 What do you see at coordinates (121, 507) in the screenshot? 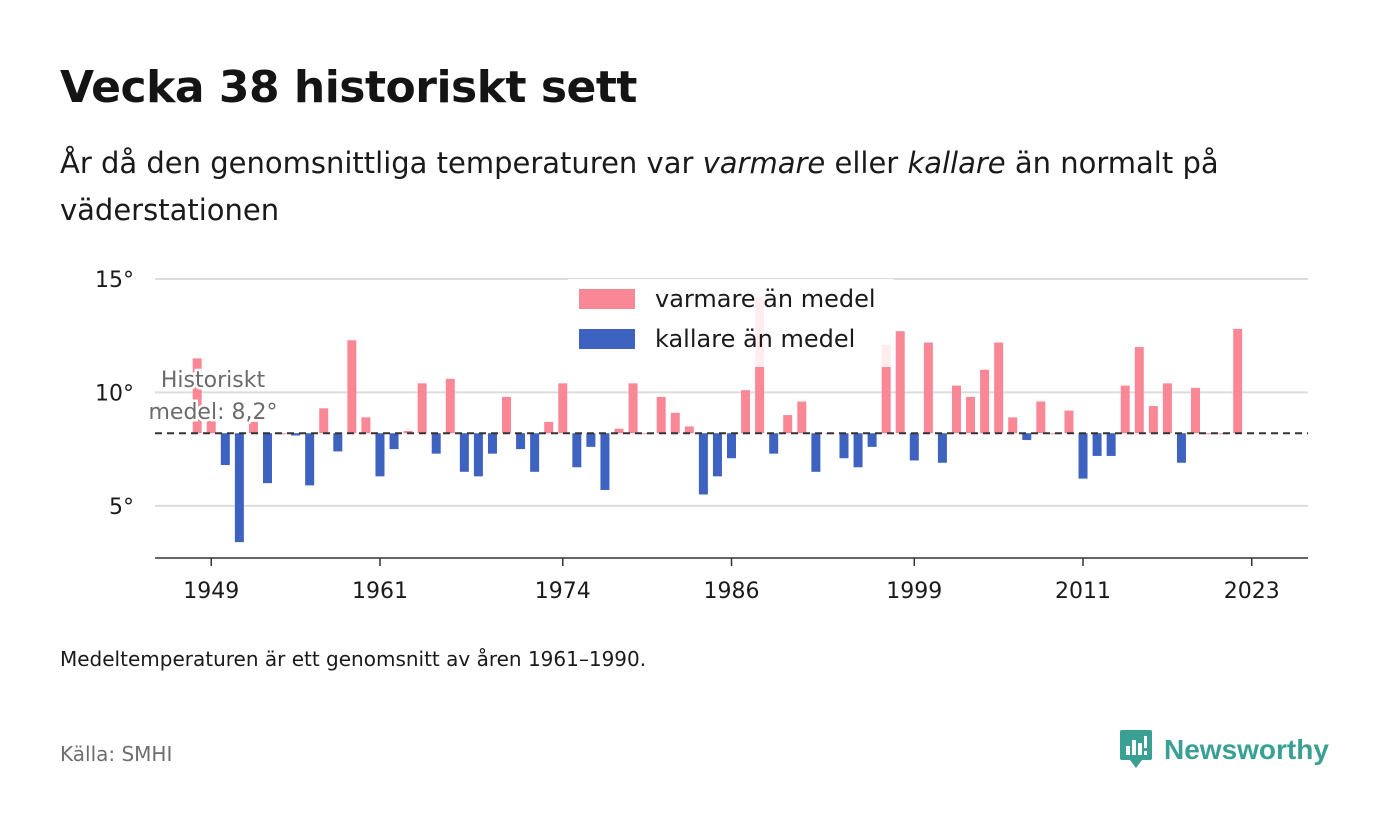
I see `y-tick-label: 5°` at bounding box center [121, 507].